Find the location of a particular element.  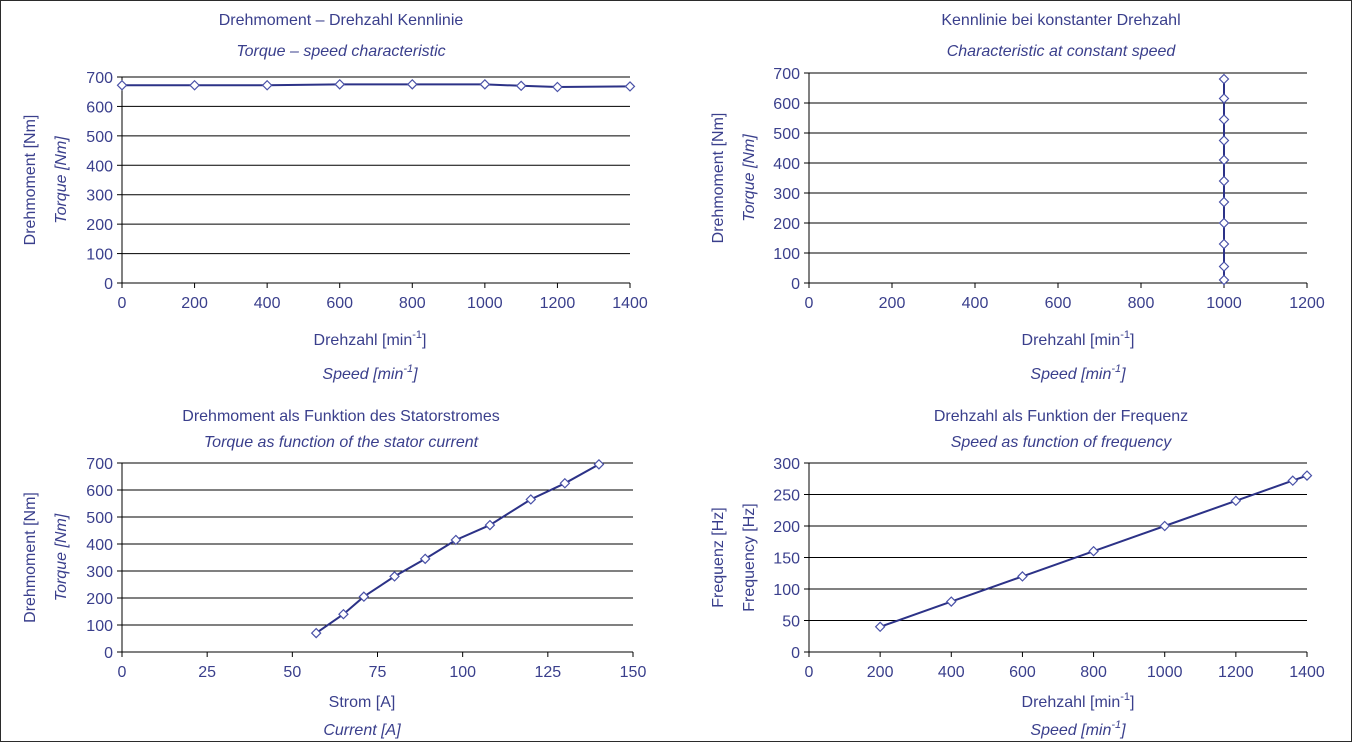

y-tick-label: 150 is located at coordinates (786, 559).